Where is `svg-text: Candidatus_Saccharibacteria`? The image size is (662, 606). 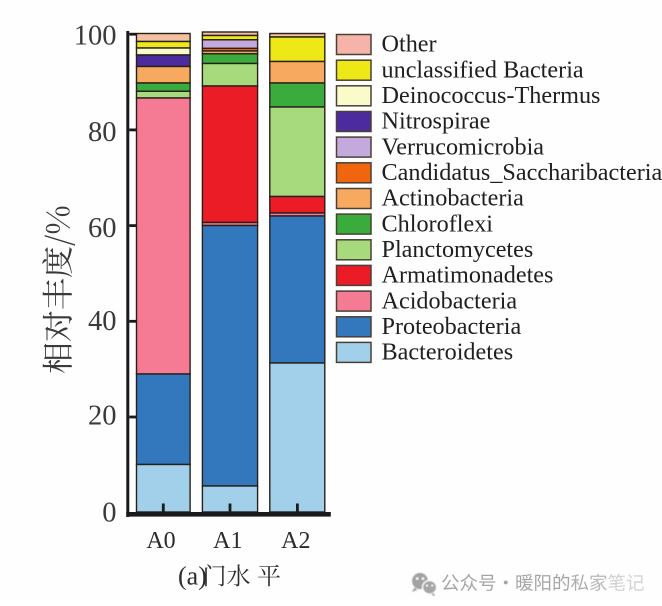
svg-text: Candidatus_Saccharibacteria is located at coordinates (522, 172).